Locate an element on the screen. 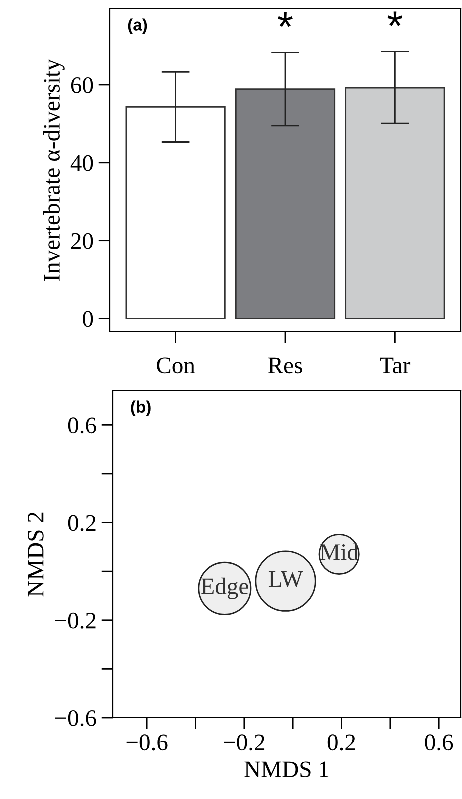  series-label: Edge is located at coordinates (224, 589).